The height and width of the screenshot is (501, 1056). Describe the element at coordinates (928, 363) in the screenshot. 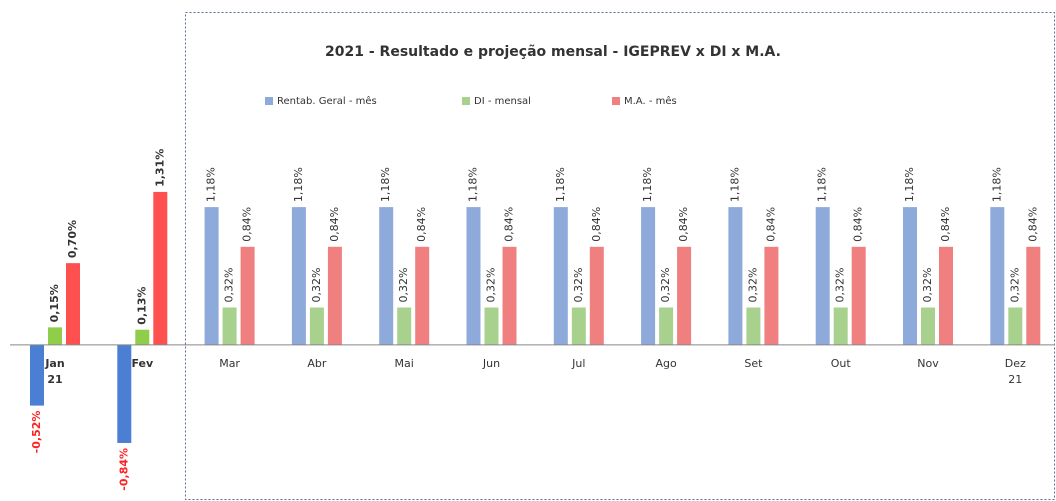

I see `x-tick-label: Nov` at that location.